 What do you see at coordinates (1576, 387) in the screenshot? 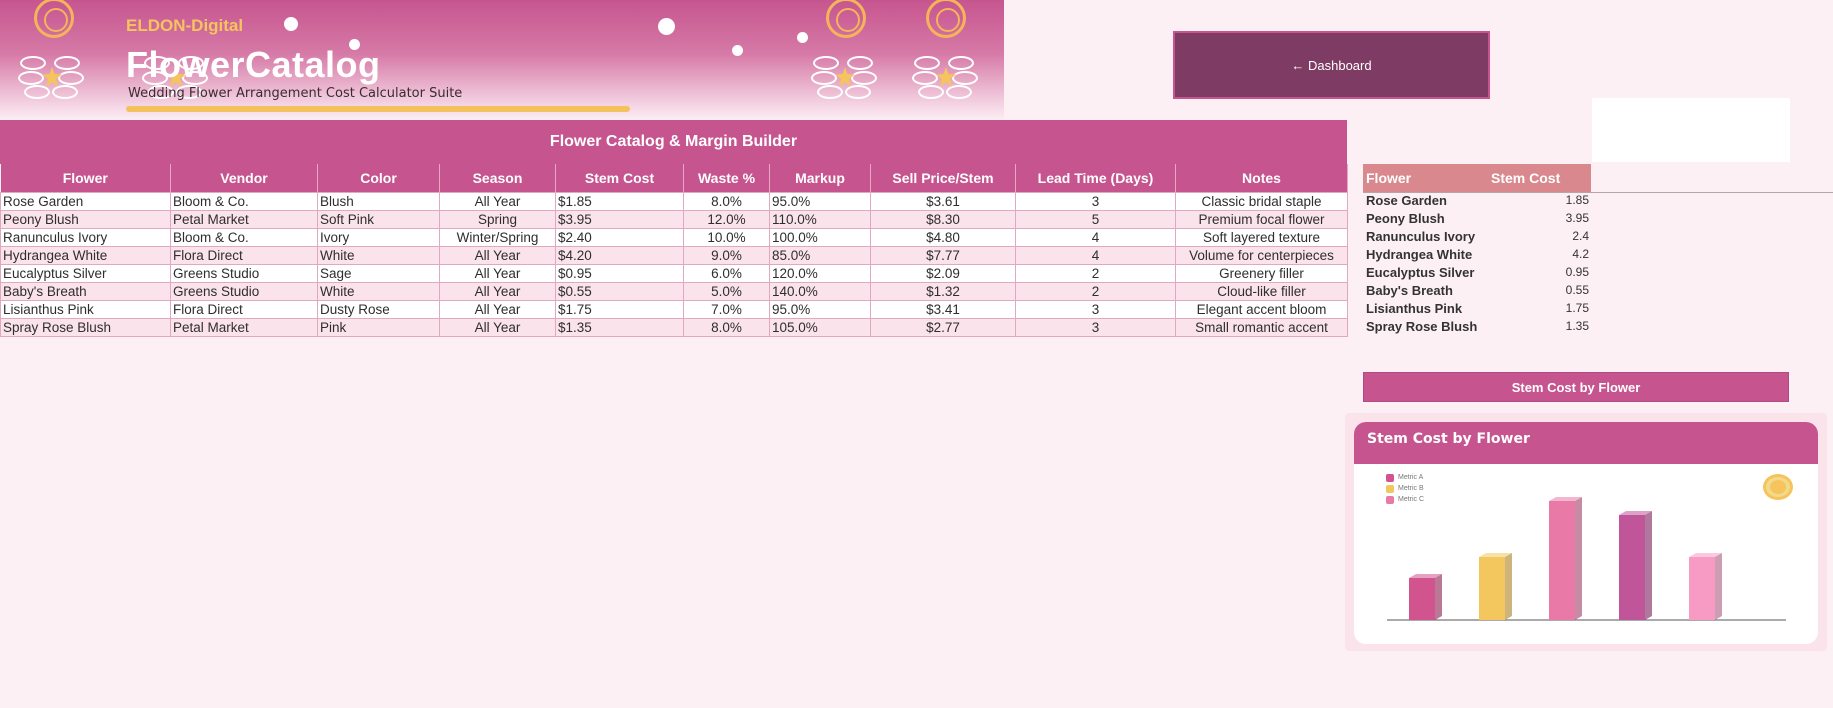
I see `chart-title-button: Stem Cost by Flower` at bounding box center [1576, 387].